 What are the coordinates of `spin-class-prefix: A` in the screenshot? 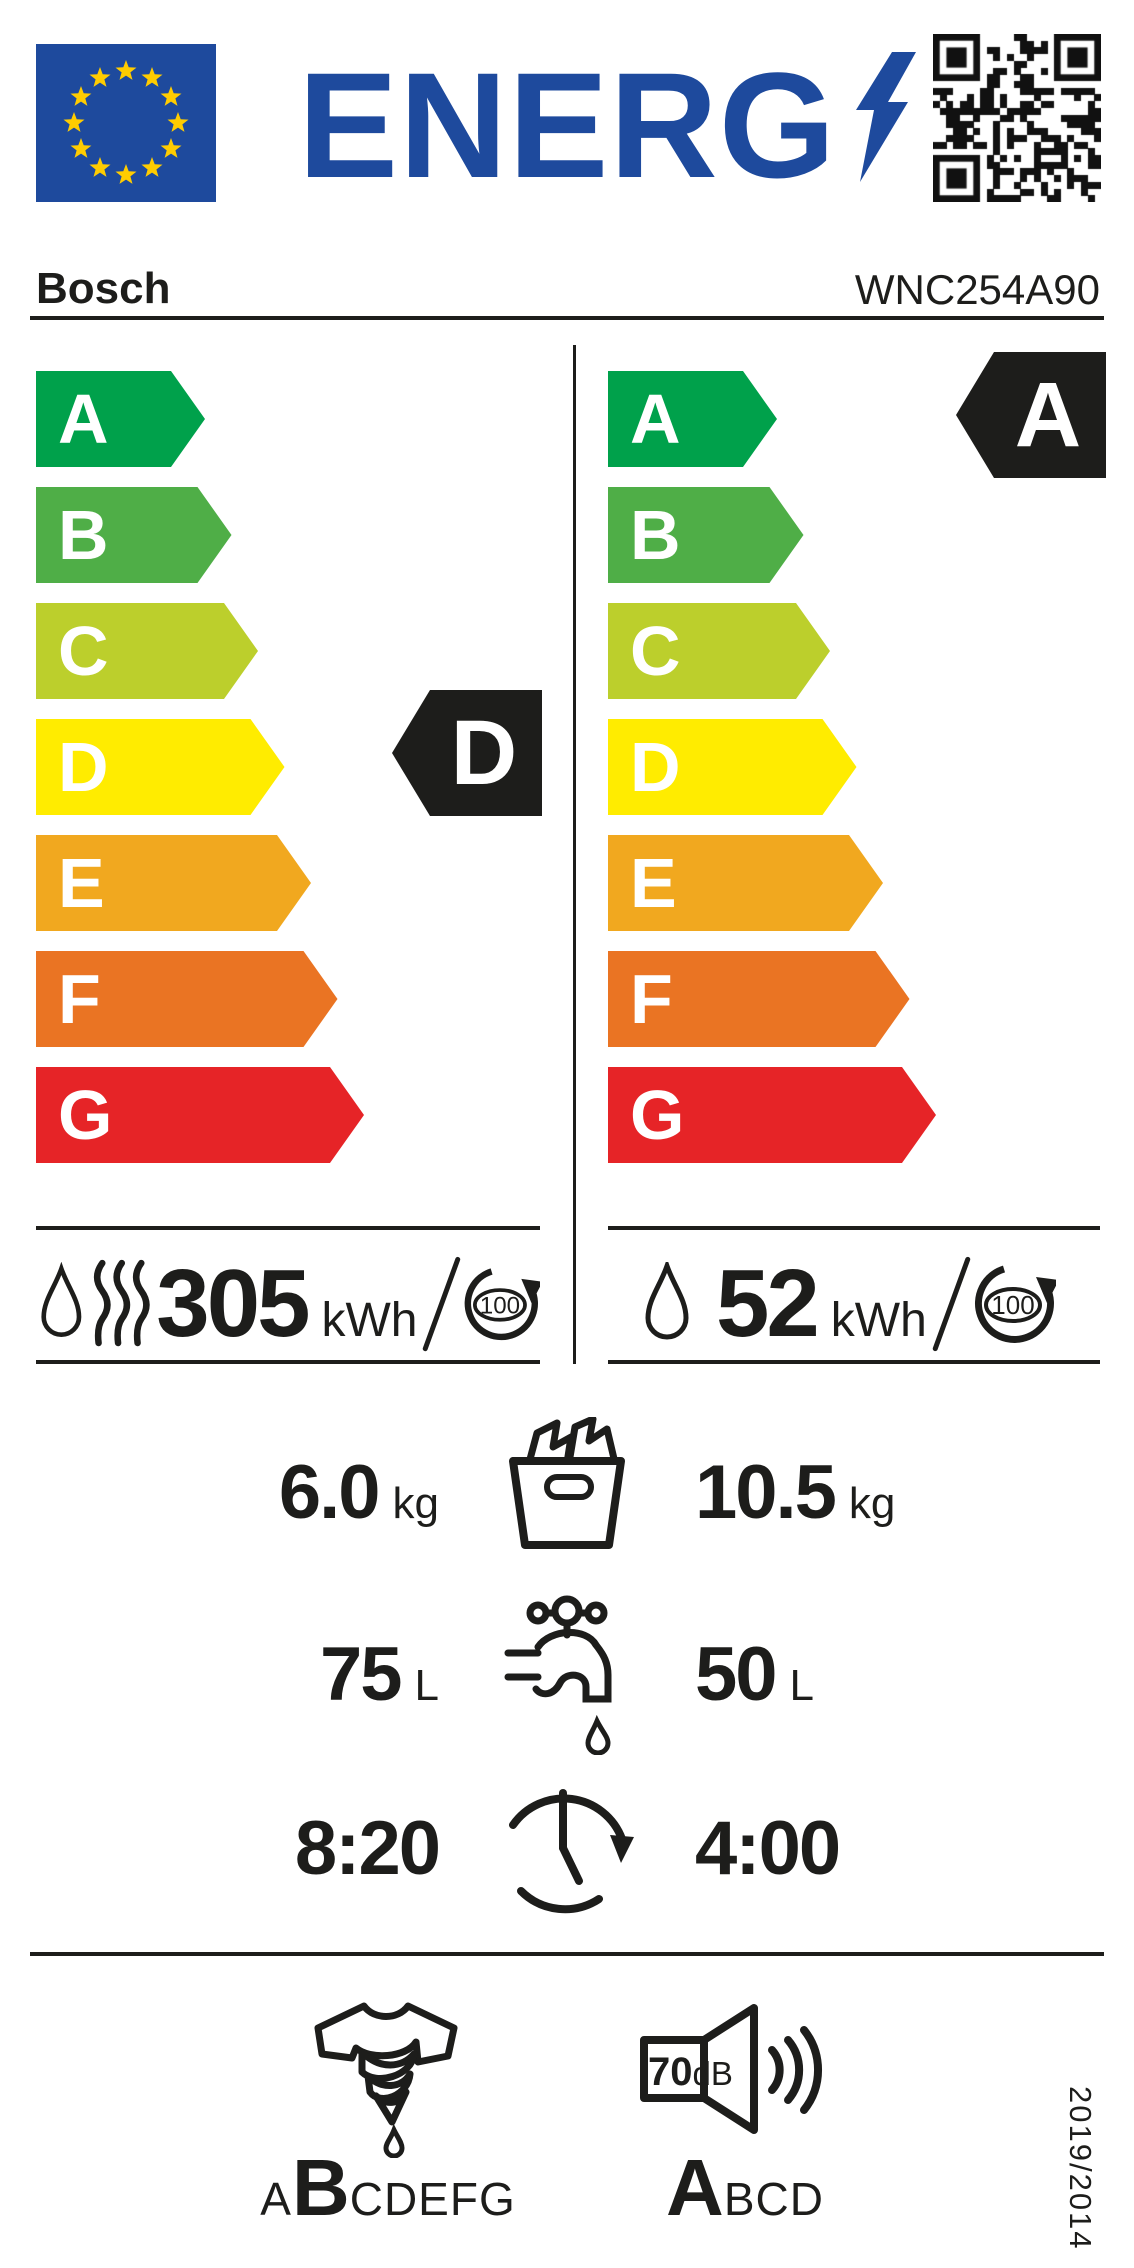 It's located at (276, 2199).